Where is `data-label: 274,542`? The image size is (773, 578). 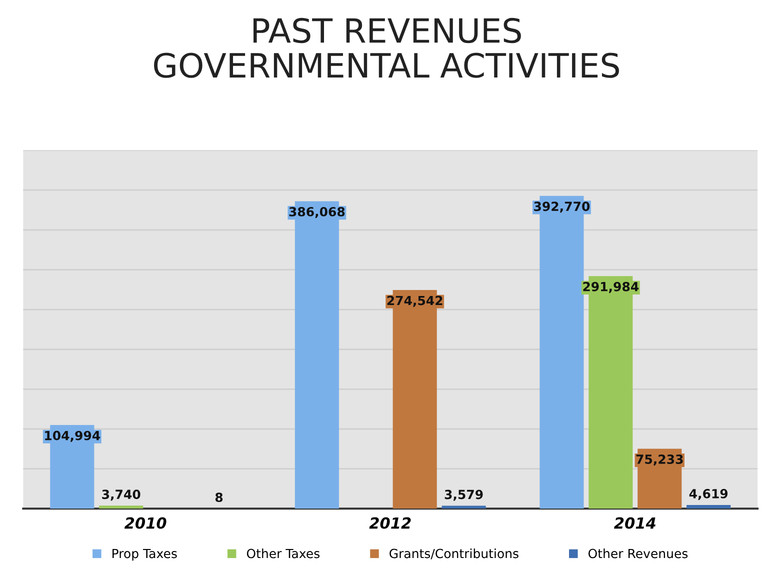 data-label: 274,542 is located at coordinates (414, 301).